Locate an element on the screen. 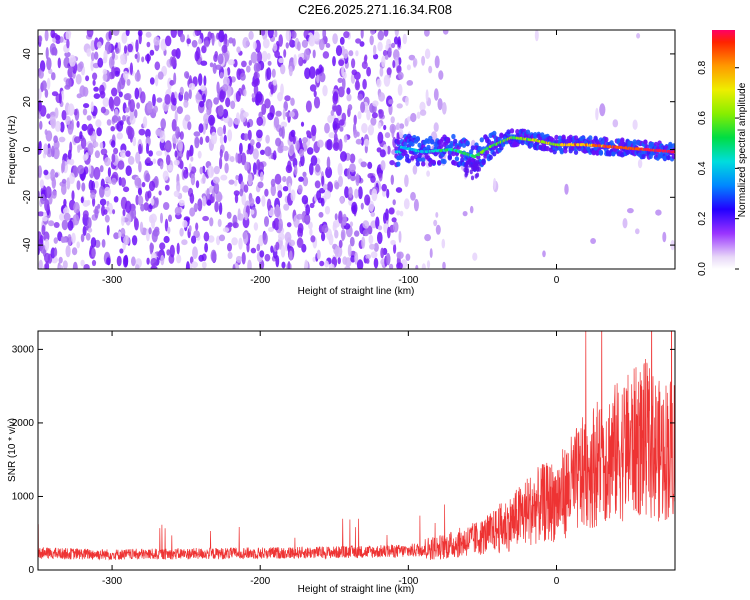 This screenshot has height=600, width=750. snr-xtick-label: 0 is located at coordinates (557, 581).